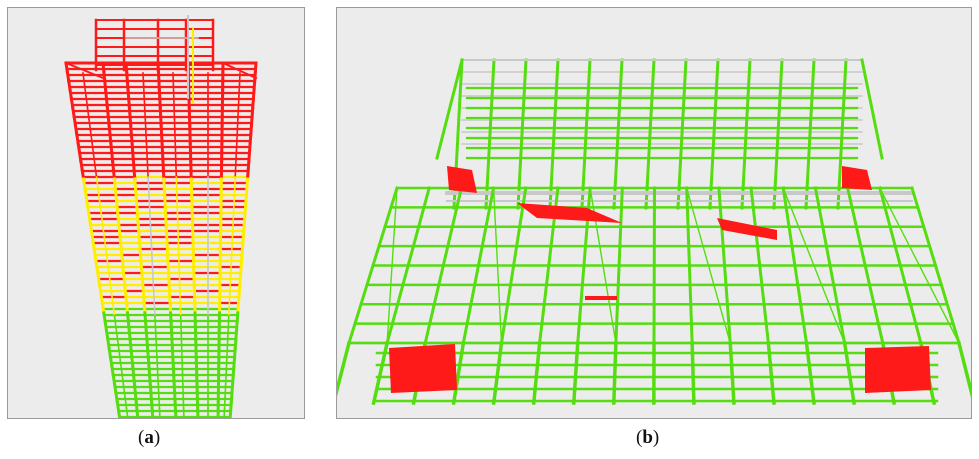 Image resolution: width=979 pixels, height=459 pixels. What do you see at coordinates (149, 437) in the screenshot?
I see `caption-a: (a)` at bounding box center [149, 437].